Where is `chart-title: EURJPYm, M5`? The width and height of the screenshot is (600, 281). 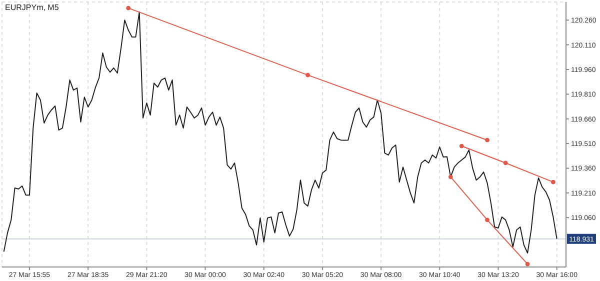
chart-title: EURJPYm, M5 is located at coordinates (32, 7).